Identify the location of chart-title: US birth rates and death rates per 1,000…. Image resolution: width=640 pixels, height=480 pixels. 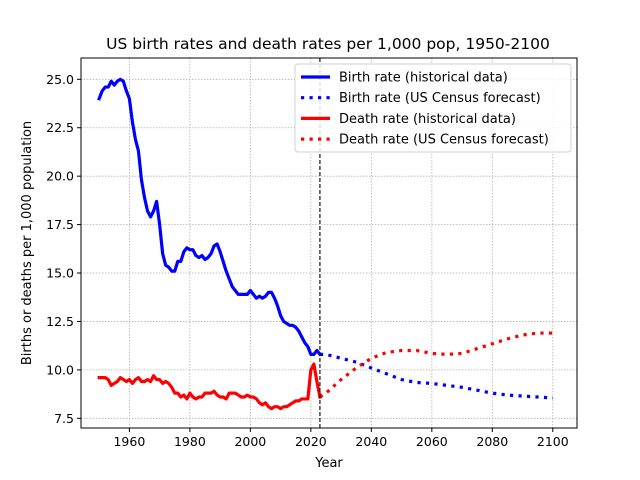
(328, 44).